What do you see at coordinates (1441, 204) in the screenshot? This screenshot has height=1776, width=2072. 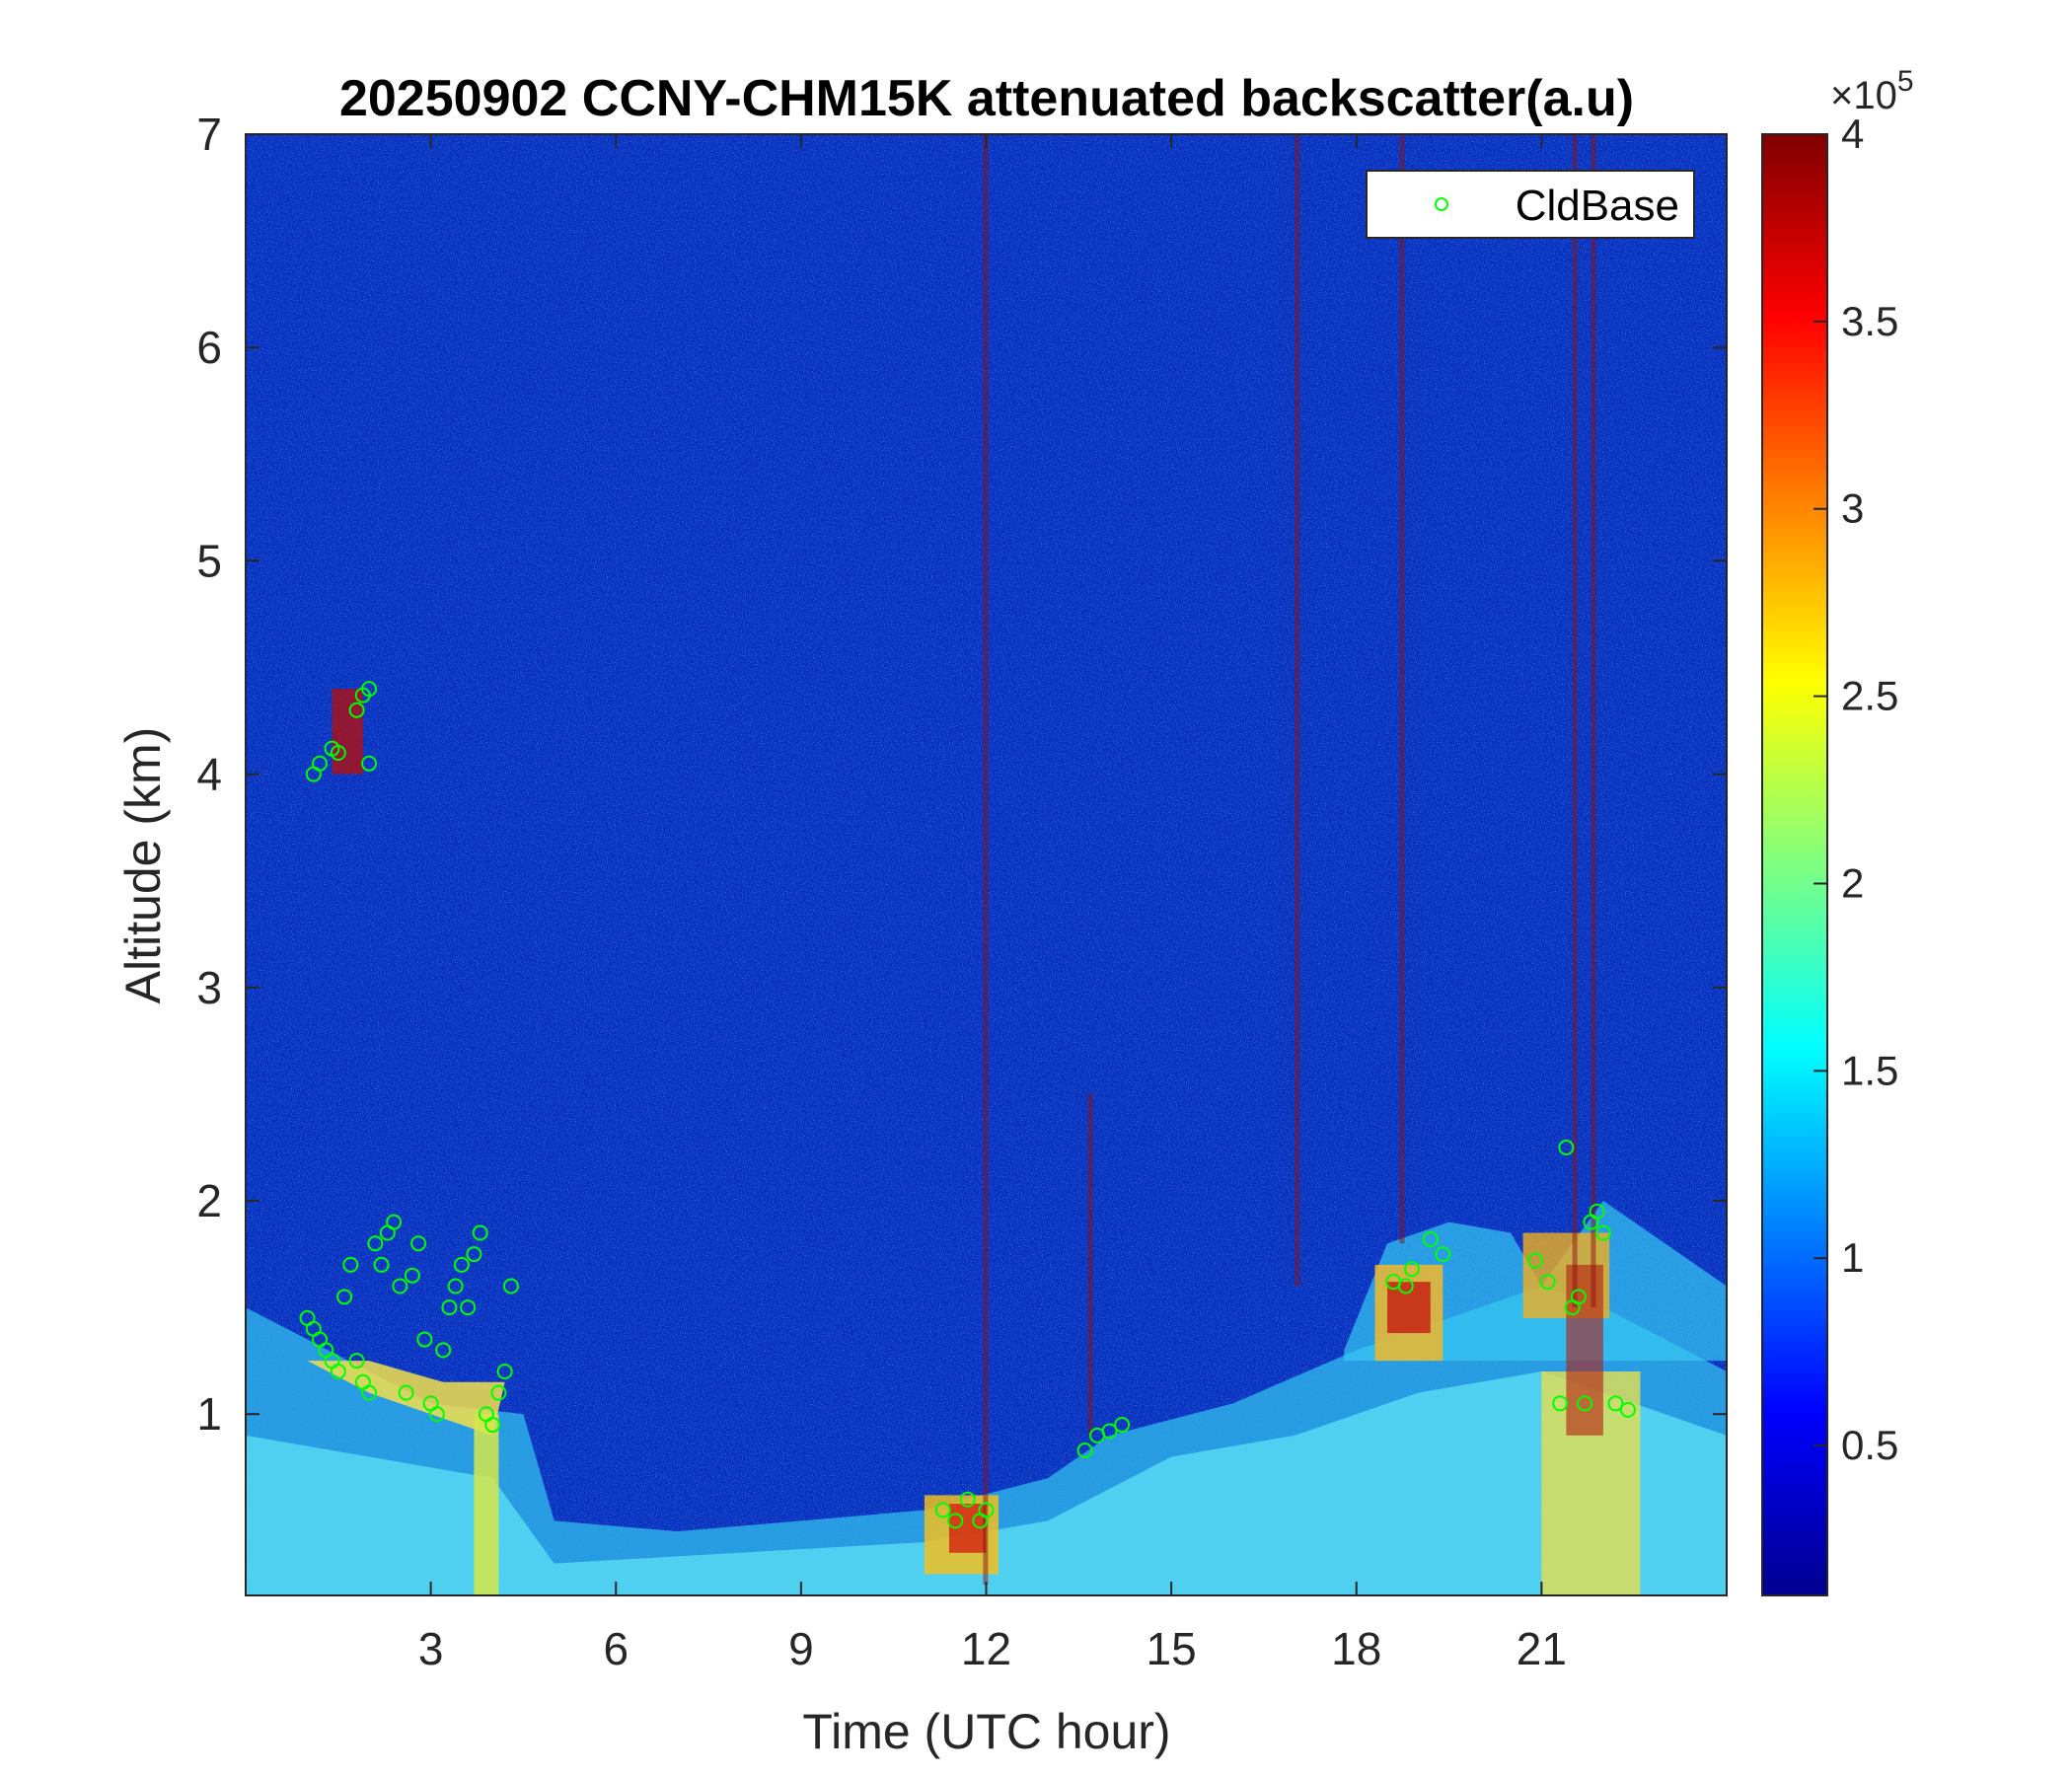 I see `legend-marker-icon` at bounding box center [1441, 204].